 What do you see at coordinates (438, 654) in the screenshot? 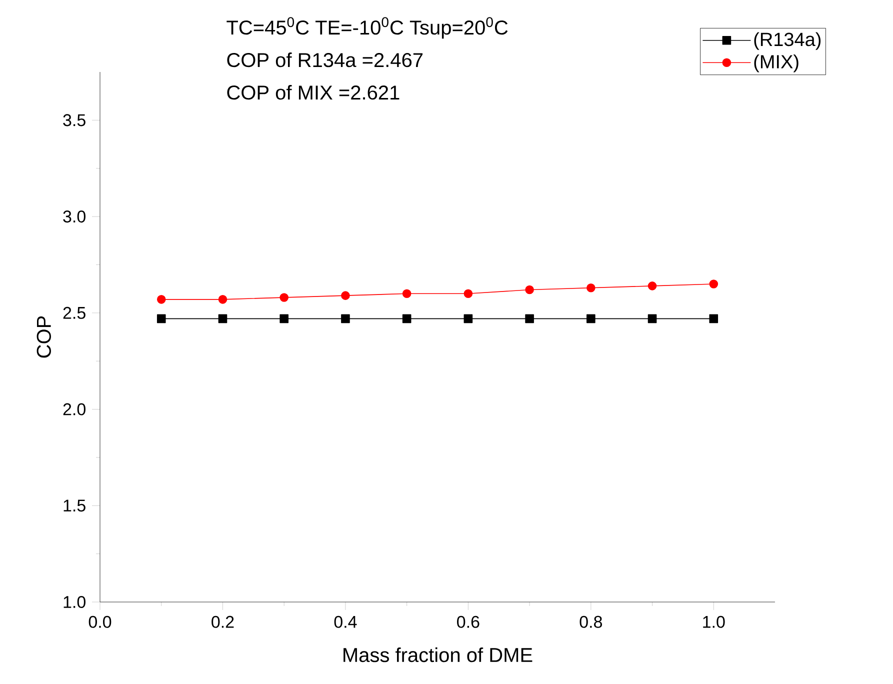
I see `x-axis-title: Mass fraction of DME` at bounding box center [438, 654].